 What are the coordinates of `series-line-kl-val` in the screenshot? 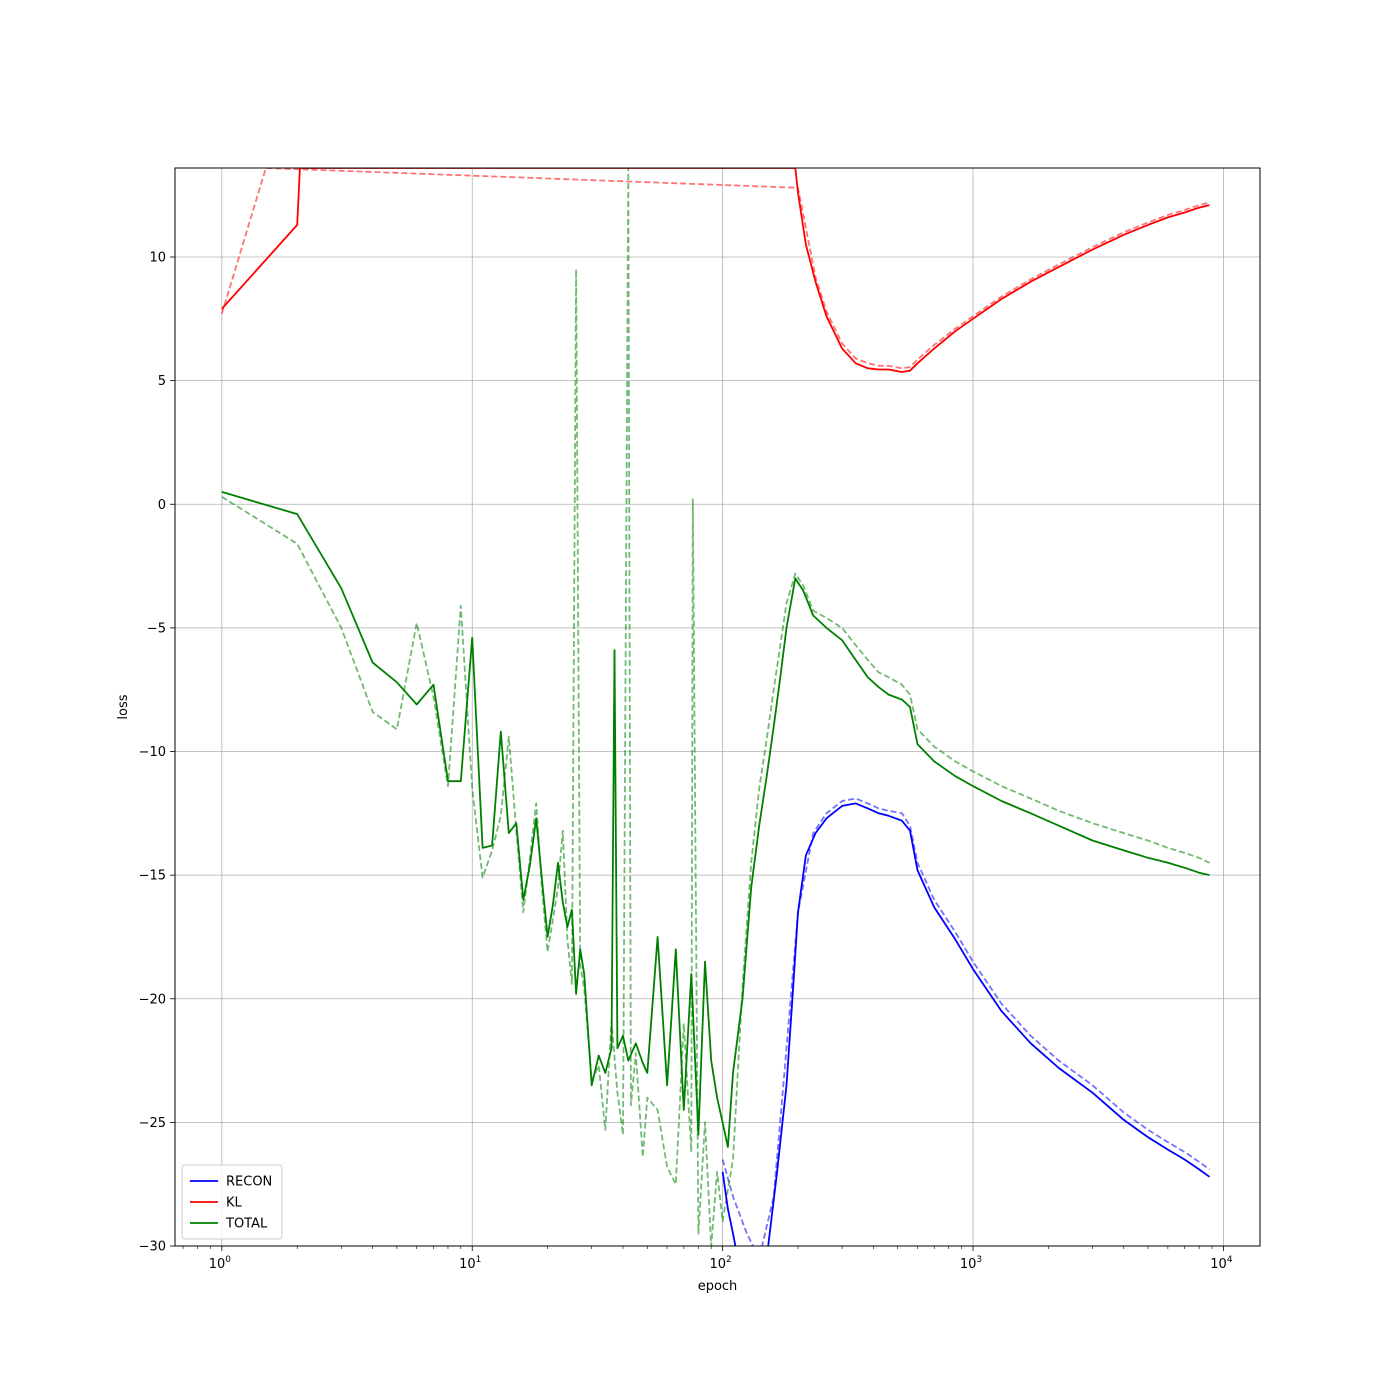 It's located at (715, 269).